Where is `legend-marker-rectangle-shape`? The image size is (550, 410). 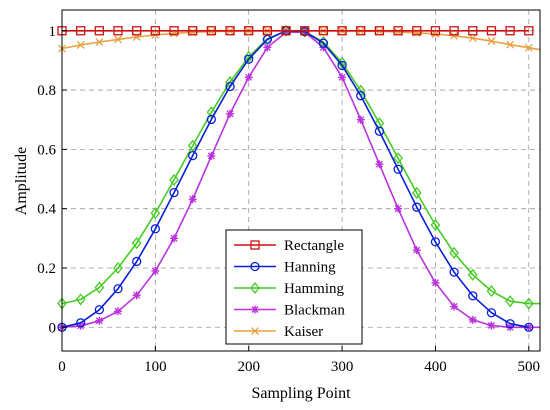
legend-marker-rectangle-shape is located at coordinates (255, 245).